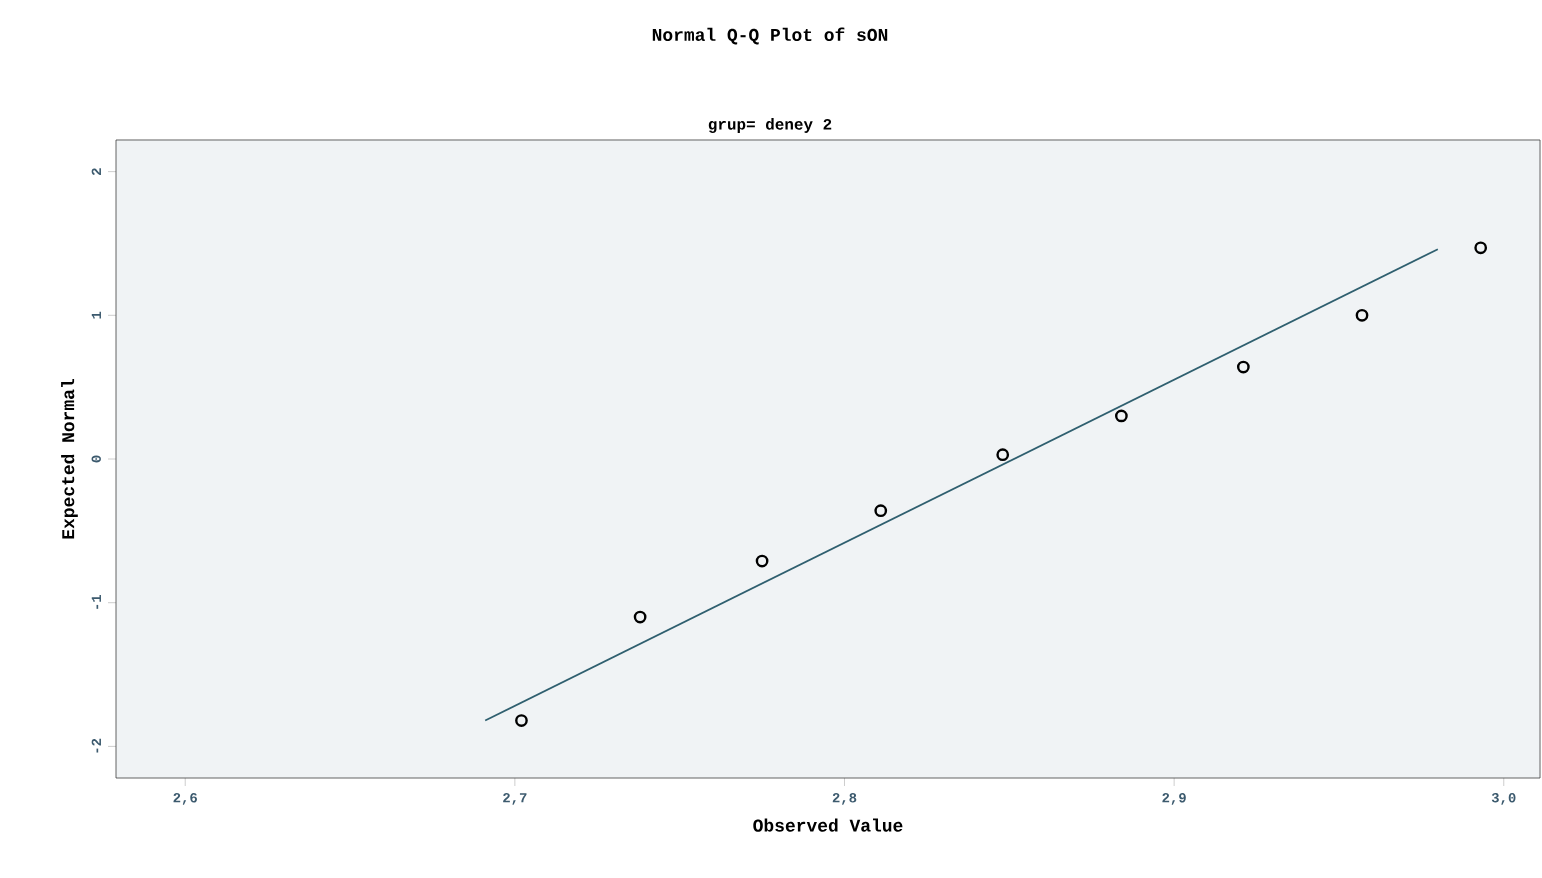 The image size is (1542, 878). Describe the element at coordinates (69, 459) in the screenshot. I see `y-axis-title: Expected Normal` at that location.